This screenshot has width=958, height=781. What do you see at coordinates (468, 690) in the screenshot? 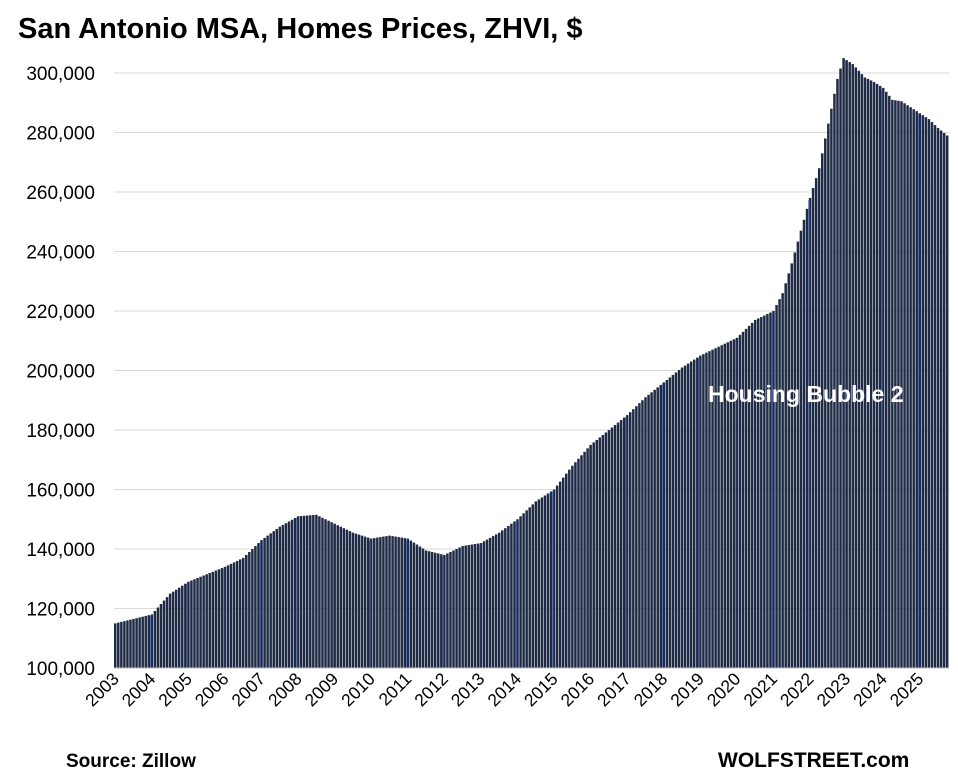
I see `x-tick-label: 2013` at bounding box center [468, 690].